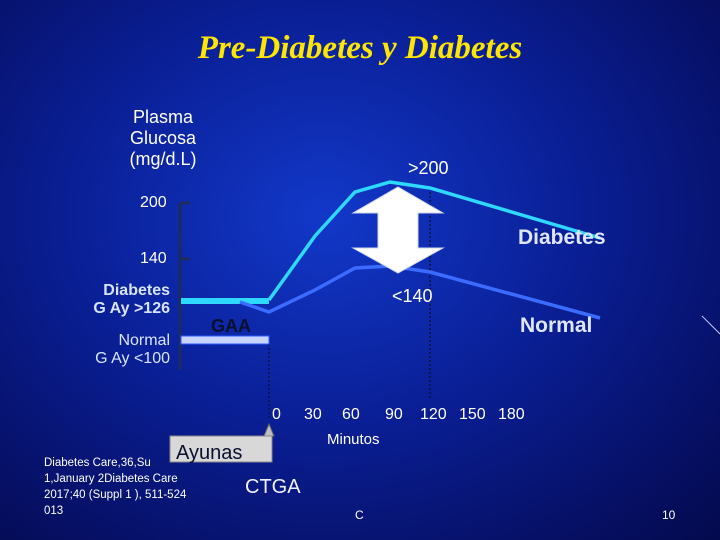 The image size is (720, 540). I want to click on diabetes-curve, so click(434, 241).